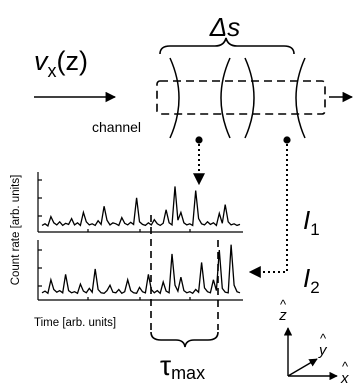 The width and height of the screenshot is (359, 387). I want to click on delta-s-brace, so click(227, 46).